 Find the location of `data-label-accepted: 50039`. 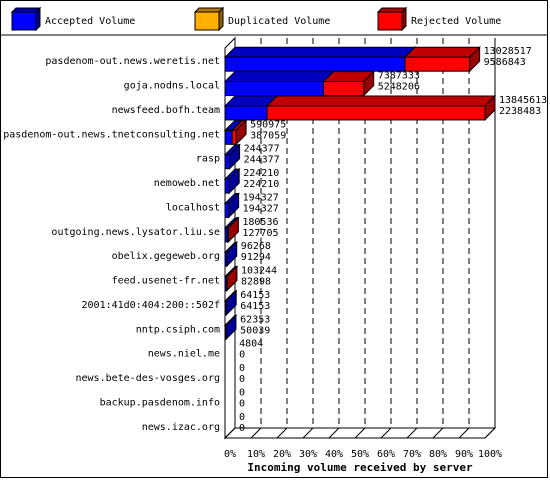

data-label-accepted: 50039 is located at coordinates (255, 330).